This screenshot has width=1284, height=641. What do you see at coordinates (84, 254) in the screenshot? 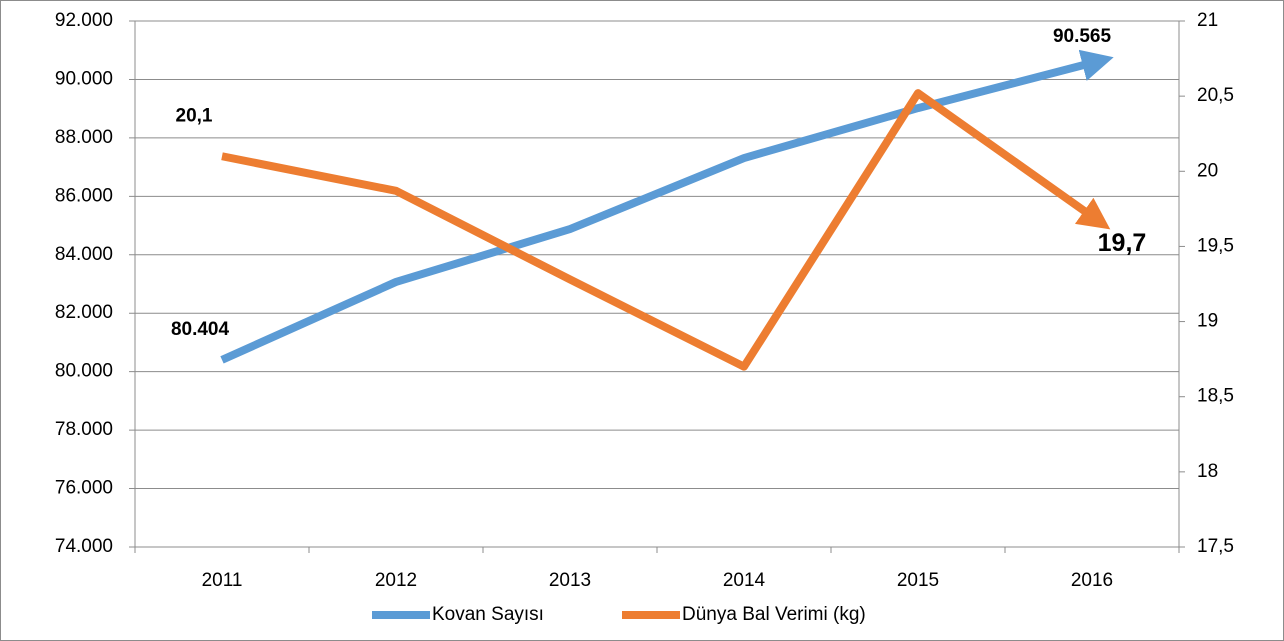
I see `y-tick-label: 84.000` at bounding box center [84, 254].